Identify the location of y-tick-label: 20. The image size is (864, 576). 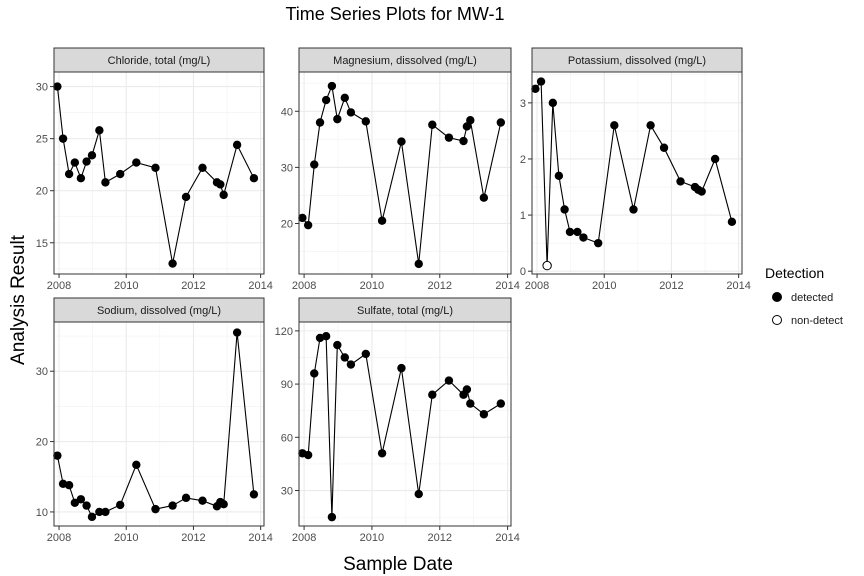
(42, 443).